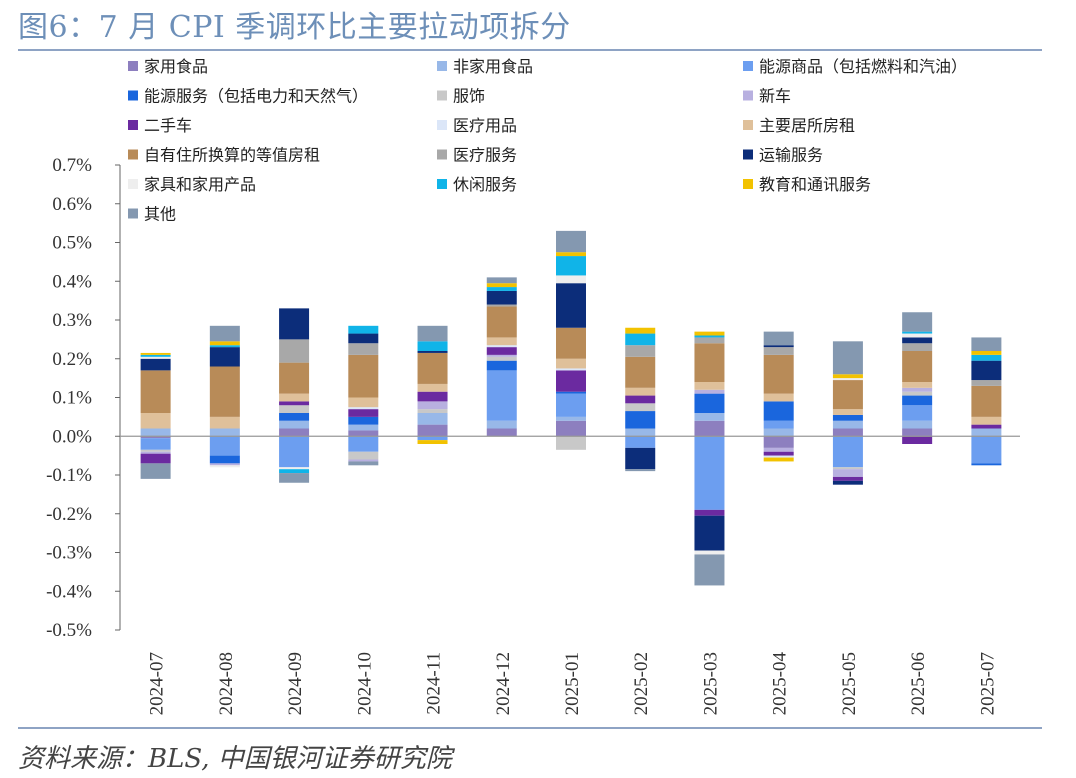  Describe the element at coordinates (849, 683) in the screenshot. I see `x-tick-label: 2025-05` at that location.